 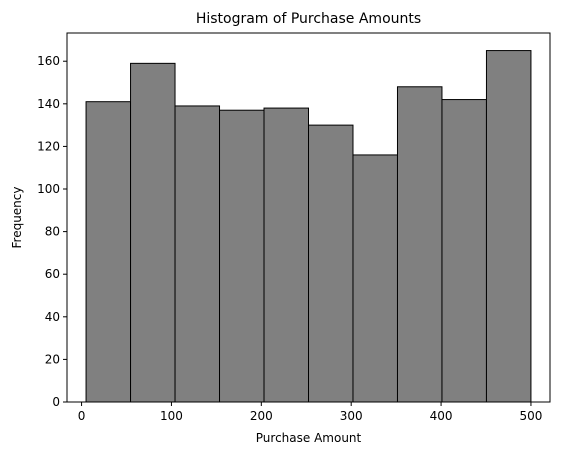 I want to click on x-tick-label: 300, so click(x=351, y=416).